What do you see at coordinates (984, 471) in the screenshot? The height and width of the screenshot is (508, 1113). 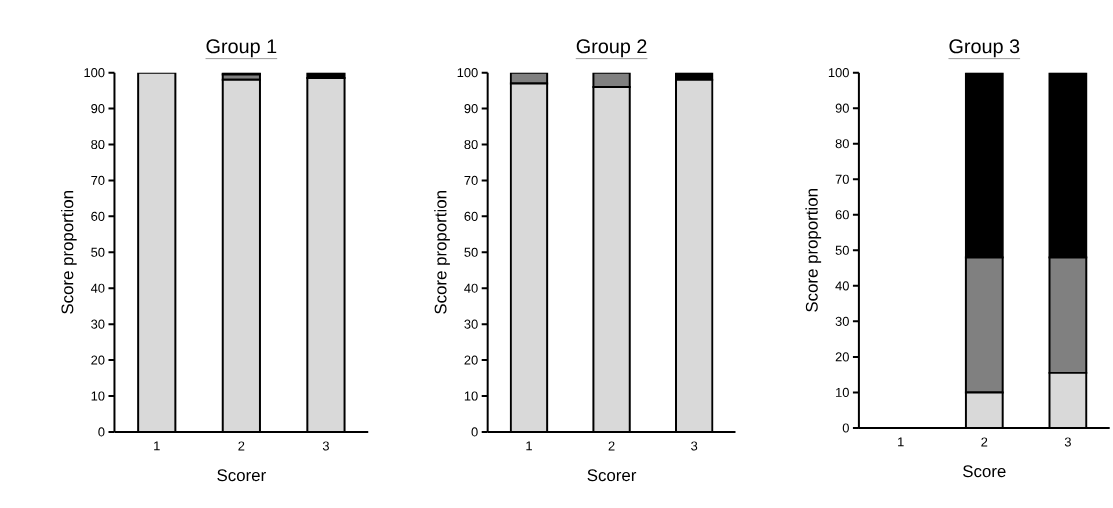 I see `x-axis-title: Score` at bounding box center [984, 471].